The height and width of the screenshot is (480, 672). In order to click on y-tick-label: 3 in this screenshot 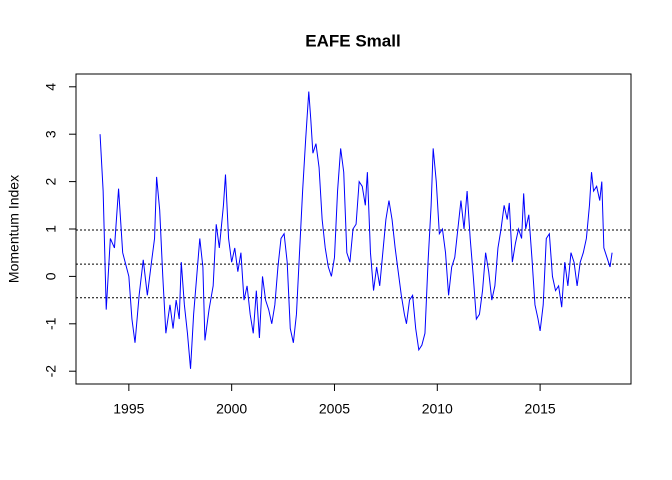, I will do `click(51, 134)`.